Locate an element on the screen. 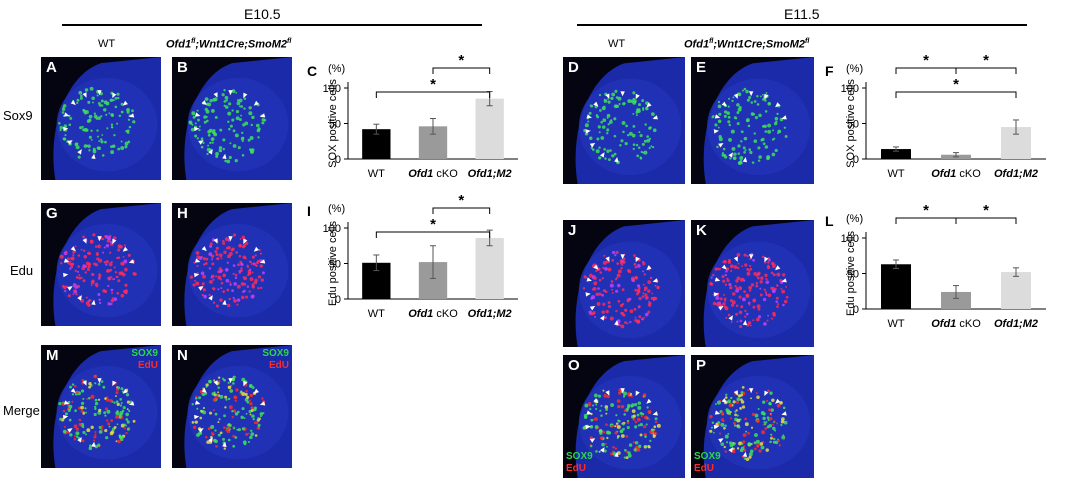 The image size is (1065, 482). panel-A: A is located at coordinates (101, 118).